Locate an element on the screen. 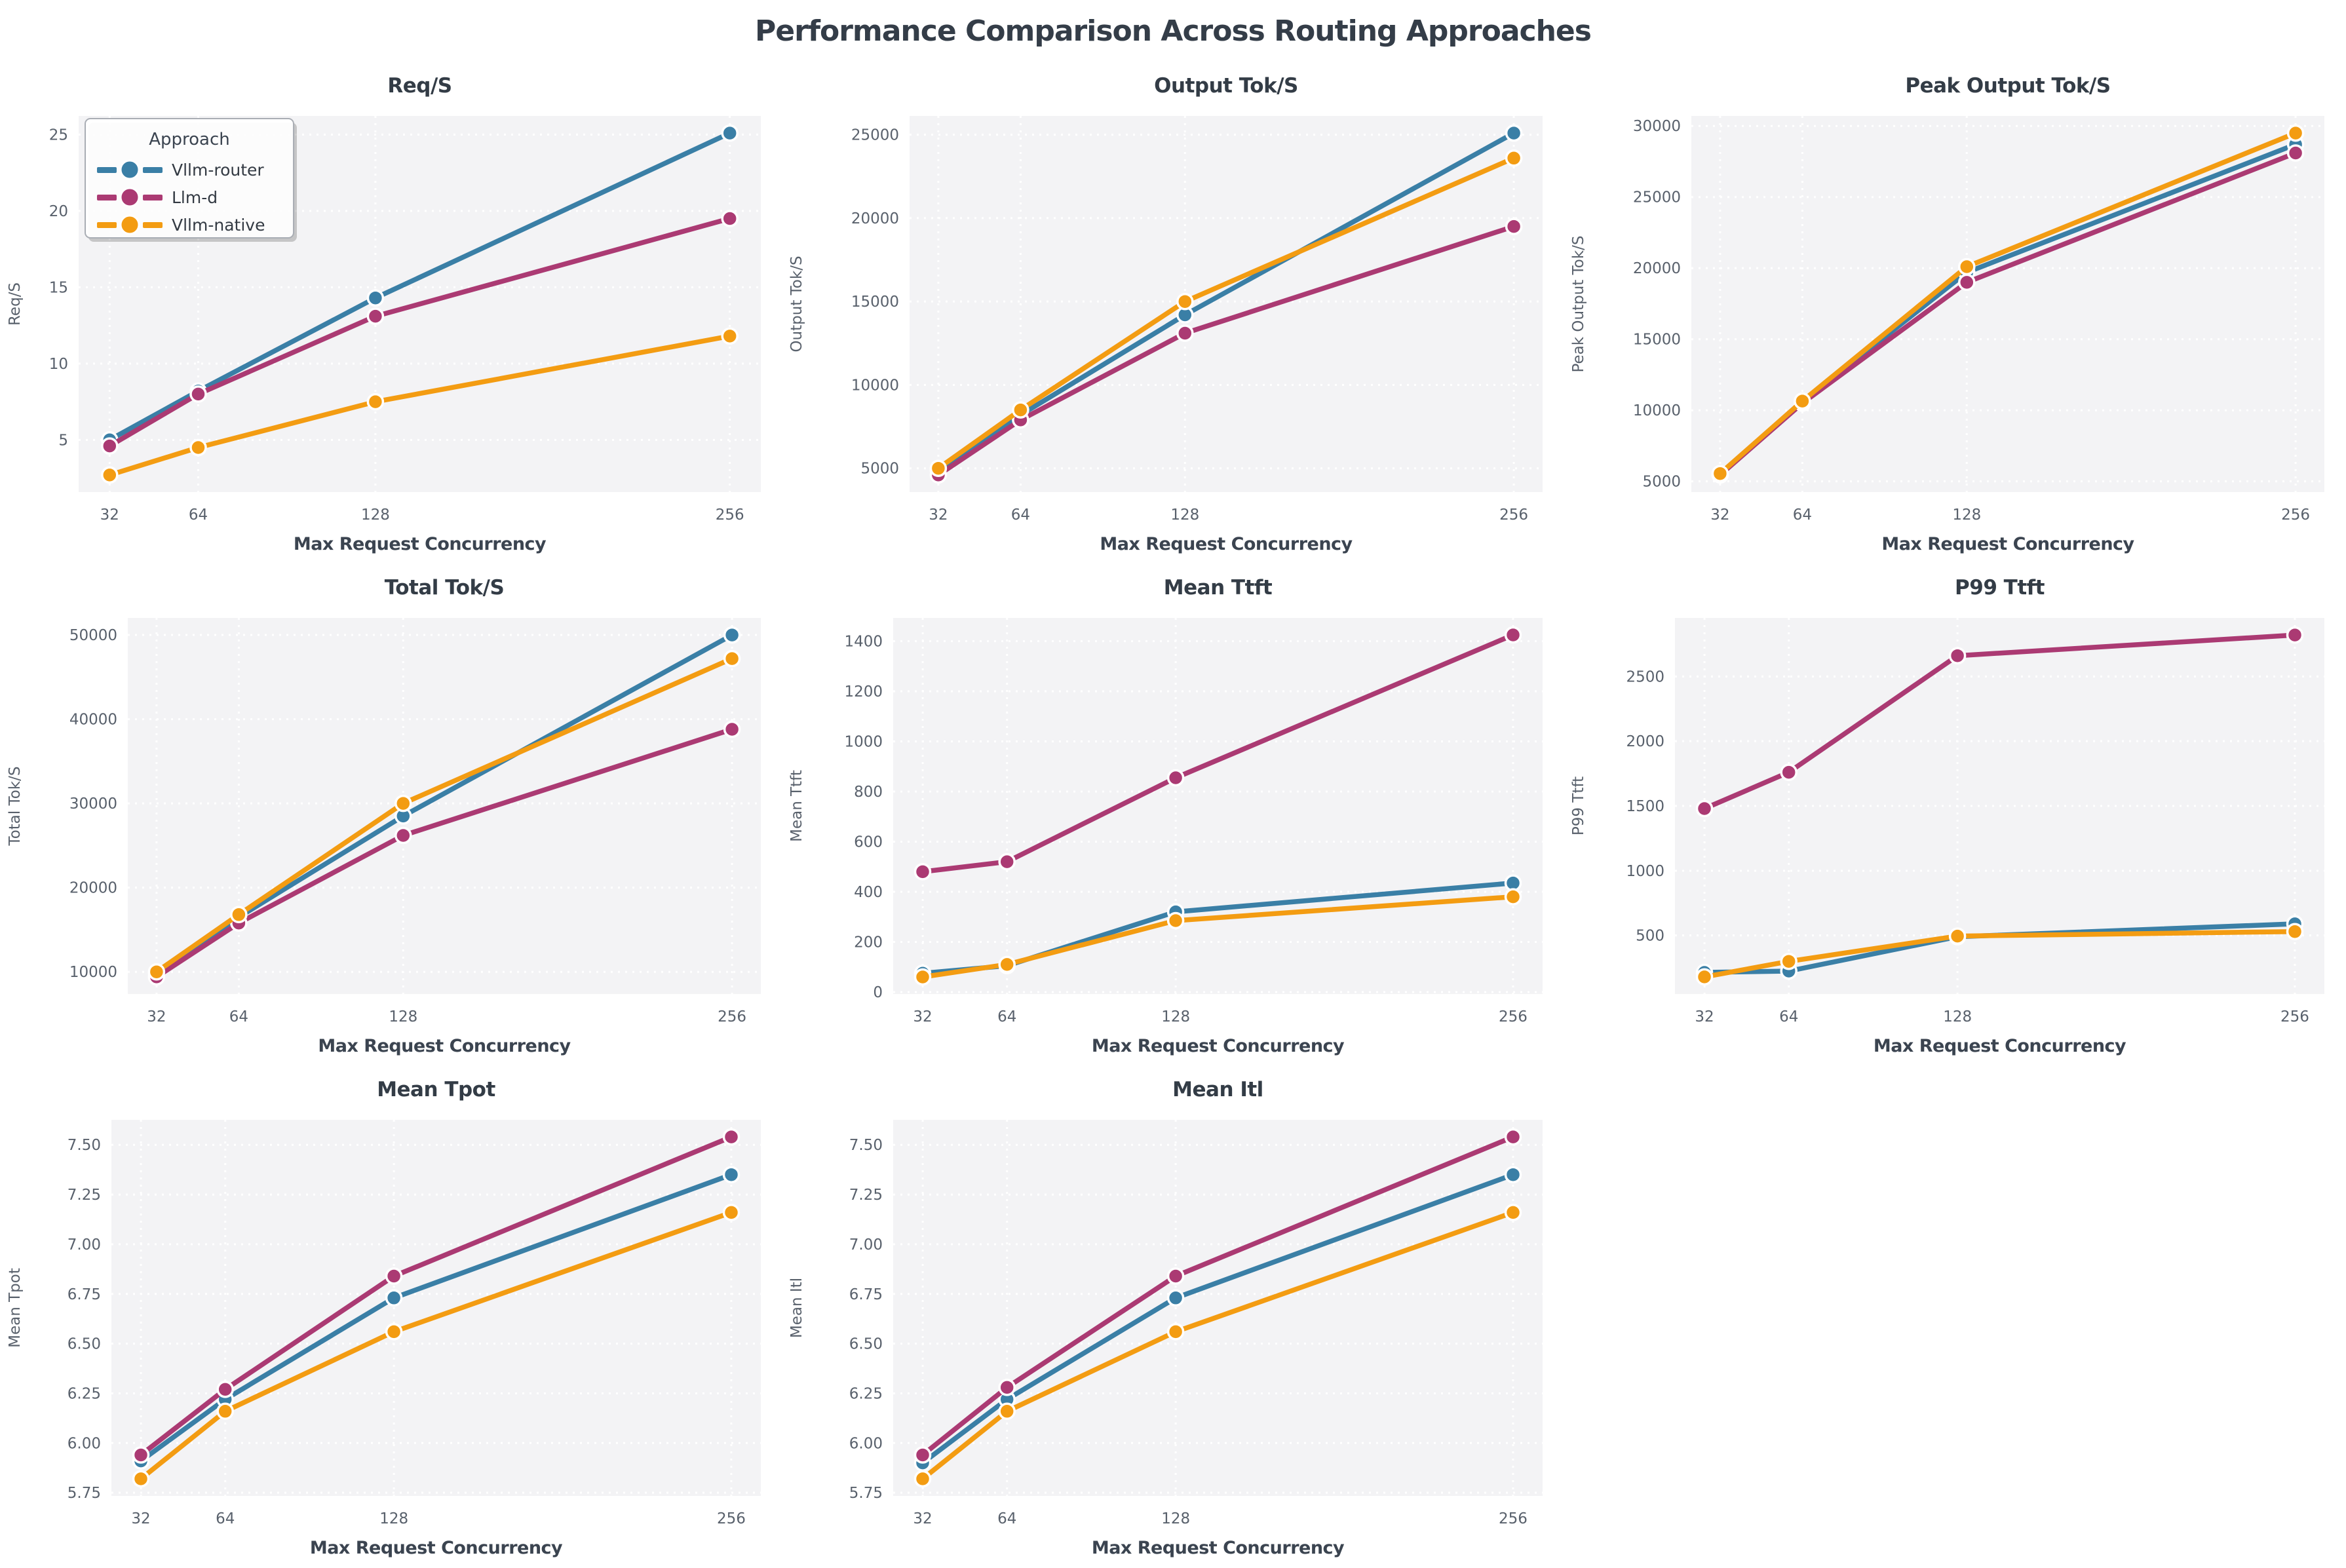  y-axis-label: P99 Ttft is located at coordinates (1578, 805).